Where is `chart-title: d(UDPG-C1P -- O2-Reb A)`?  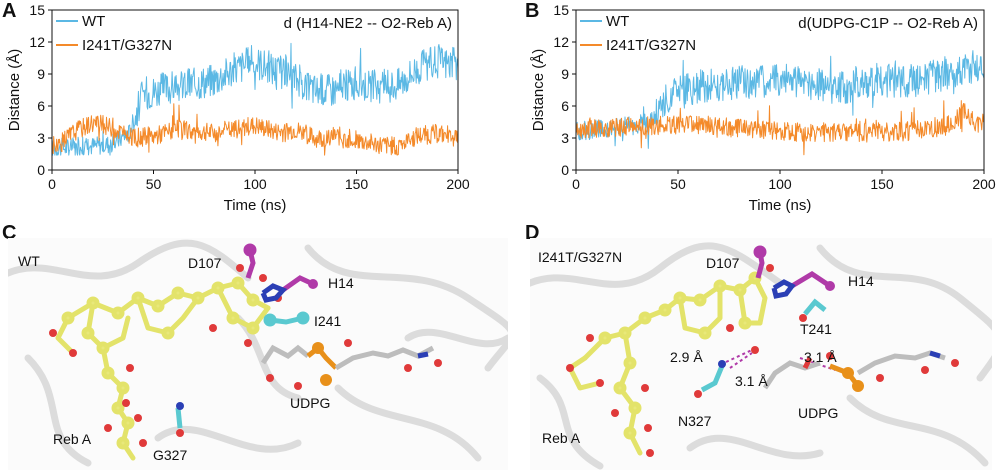 chart-title: d(UDPG-C1P -- O2-Reb A) is located at coordinates (888, 23).